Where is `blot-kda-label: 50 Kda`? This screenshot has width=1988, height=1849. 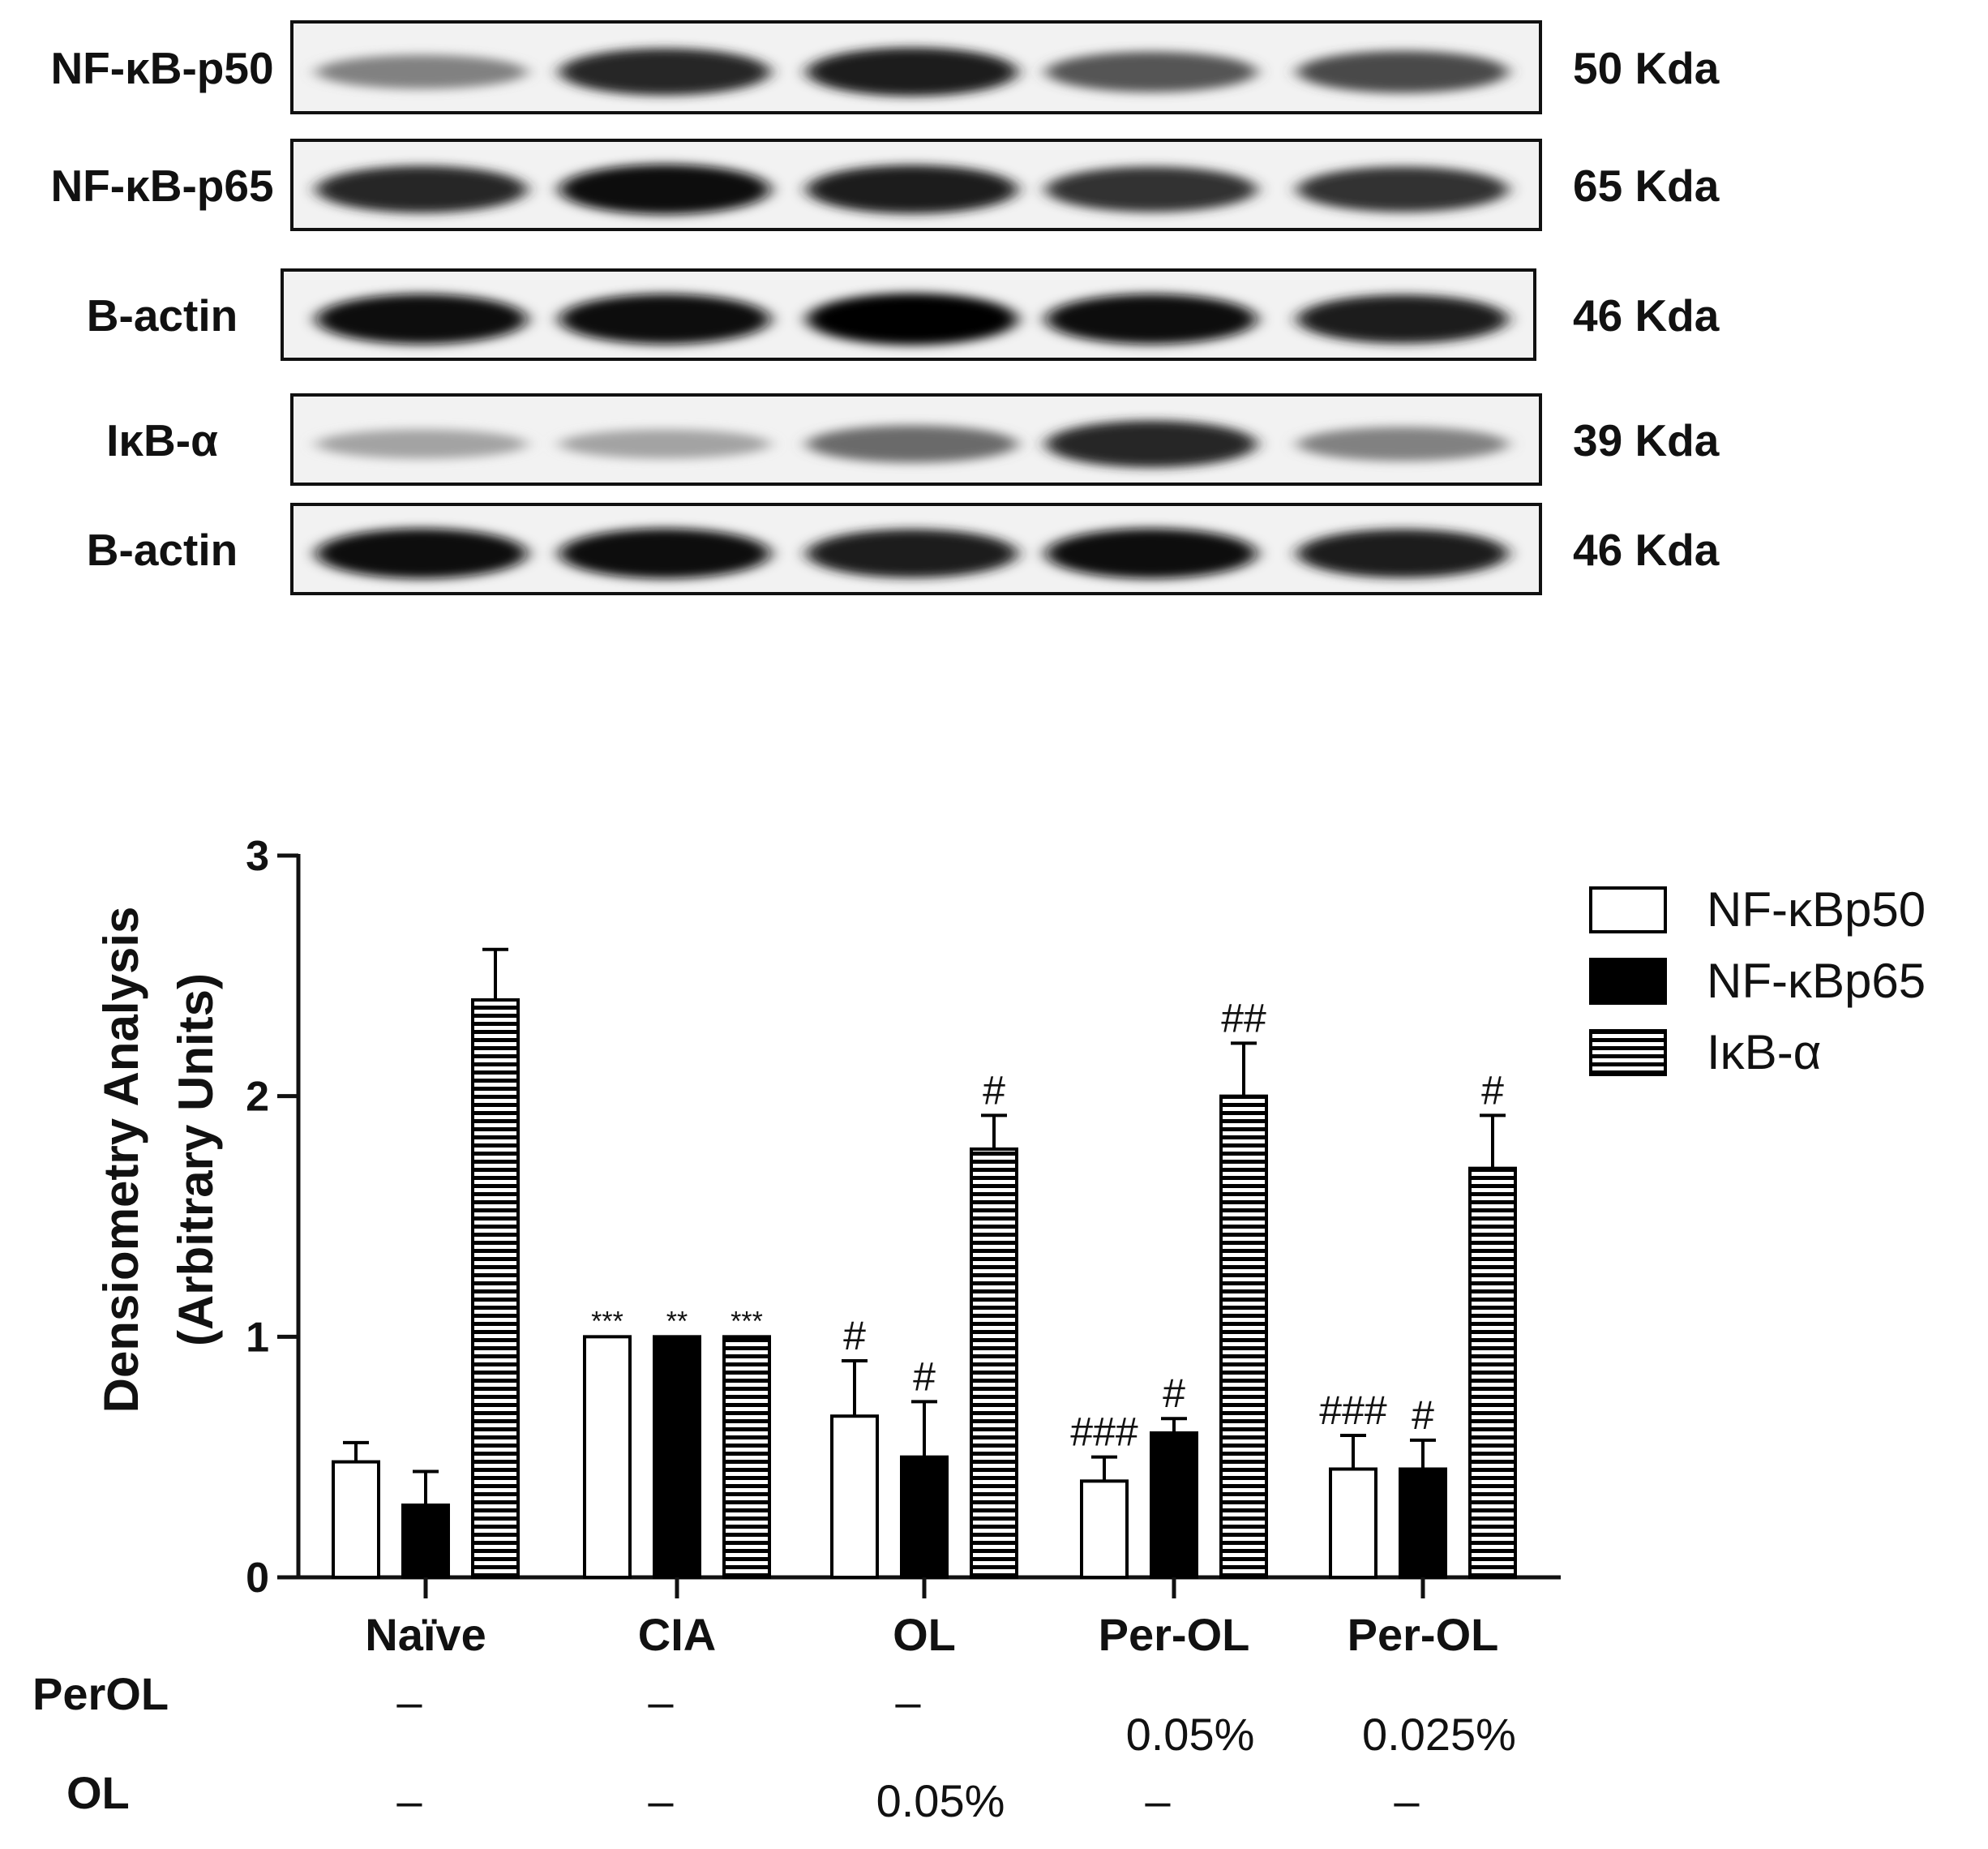
blot-kda-label: 50 Kda is located at coordinates (1646, 68).